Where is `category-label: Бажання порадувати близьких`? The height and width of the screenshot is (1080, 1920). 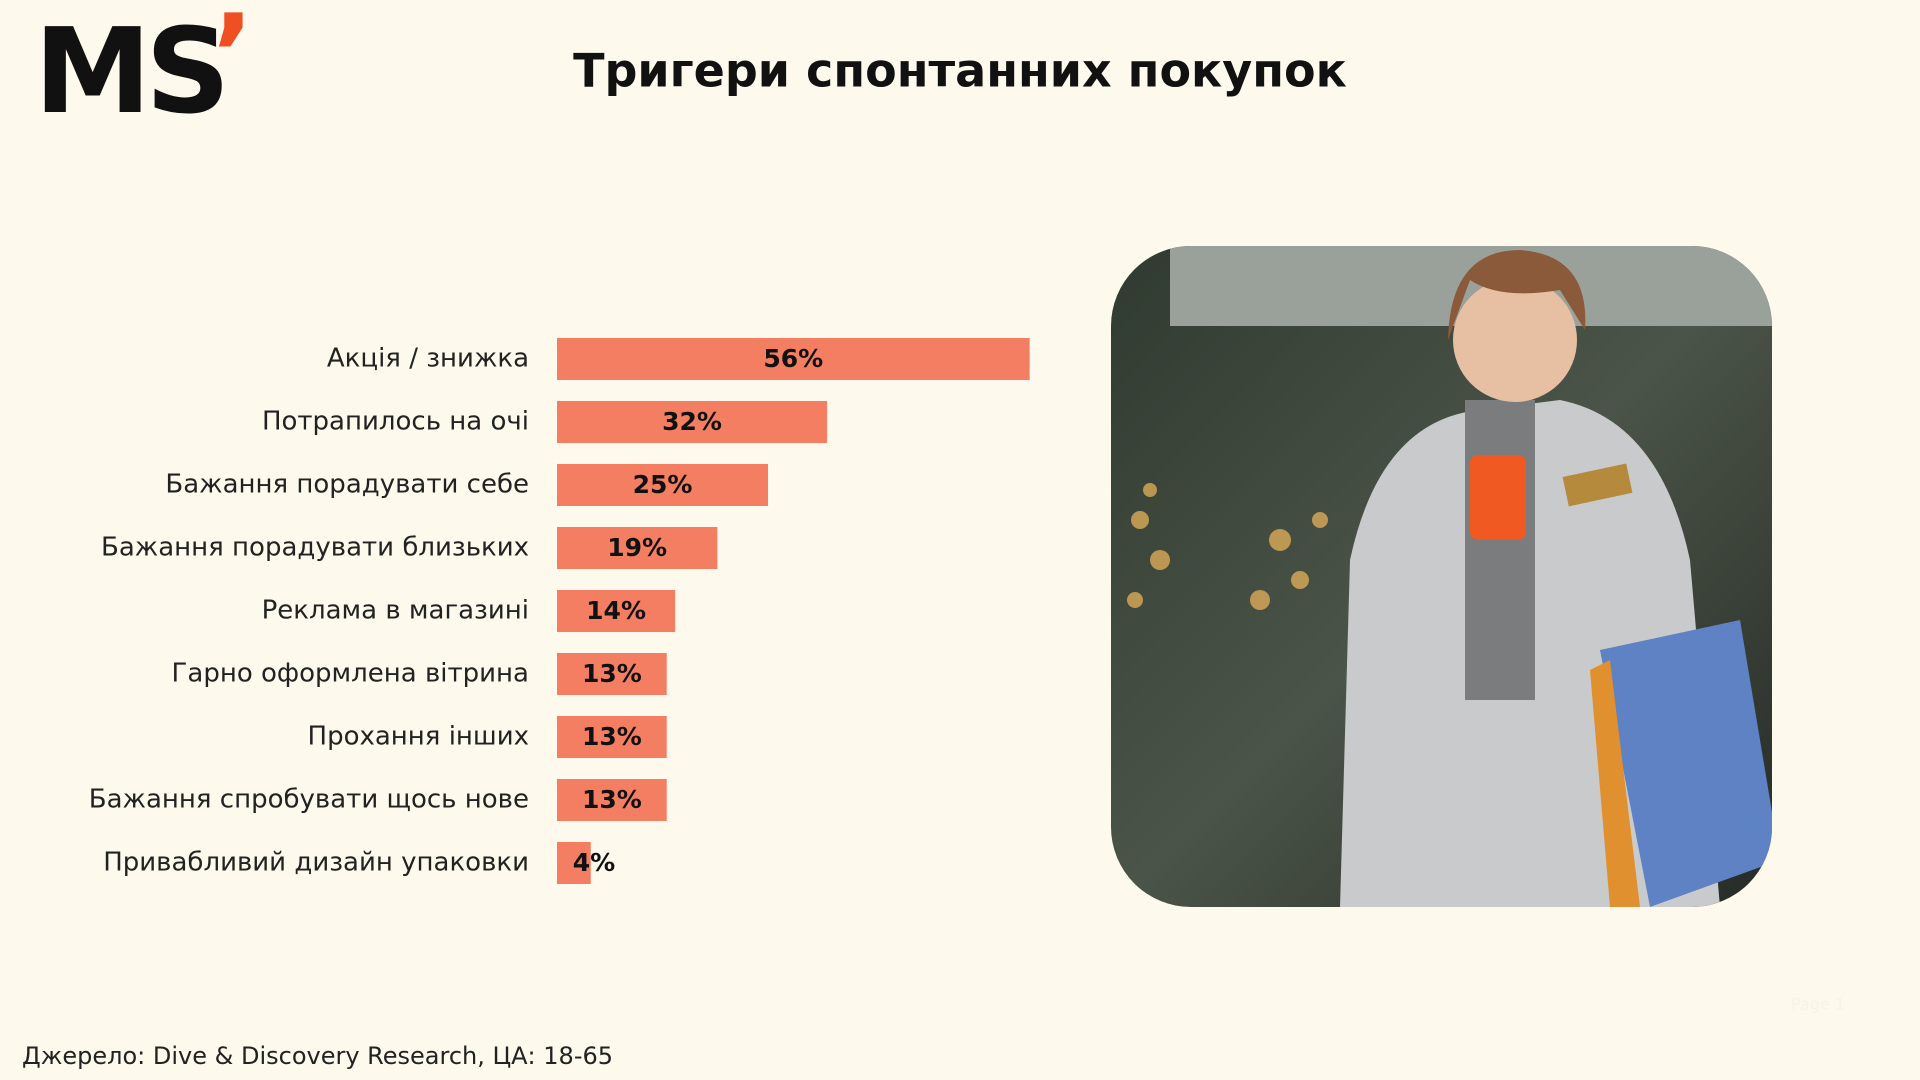
category-label: Бажання порадувати близьких is located at coordinates (315, 548).